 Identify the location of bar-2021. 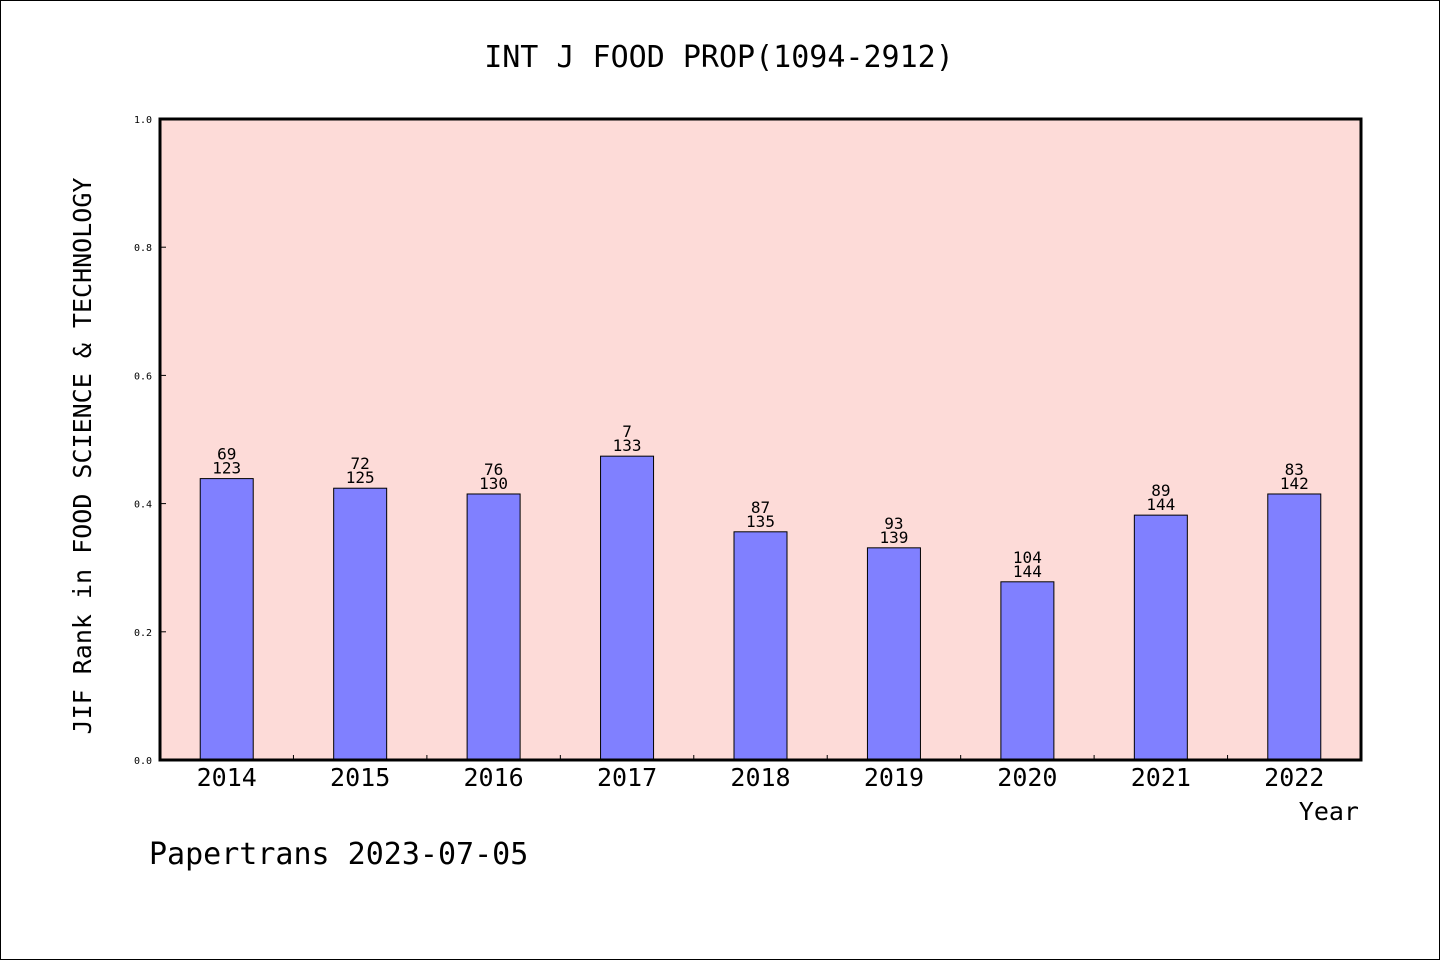
(1160, 637).